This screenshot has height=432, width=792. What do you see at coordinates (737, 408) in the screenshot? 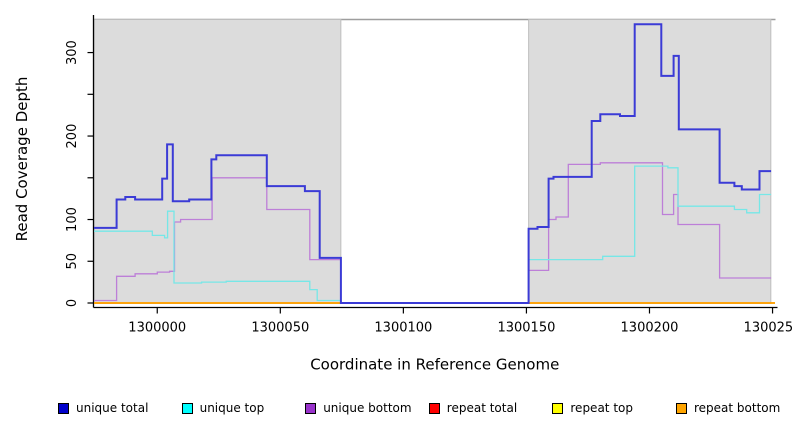
I see `legend-label: repeat bottom` at bounding box center [737, 408].